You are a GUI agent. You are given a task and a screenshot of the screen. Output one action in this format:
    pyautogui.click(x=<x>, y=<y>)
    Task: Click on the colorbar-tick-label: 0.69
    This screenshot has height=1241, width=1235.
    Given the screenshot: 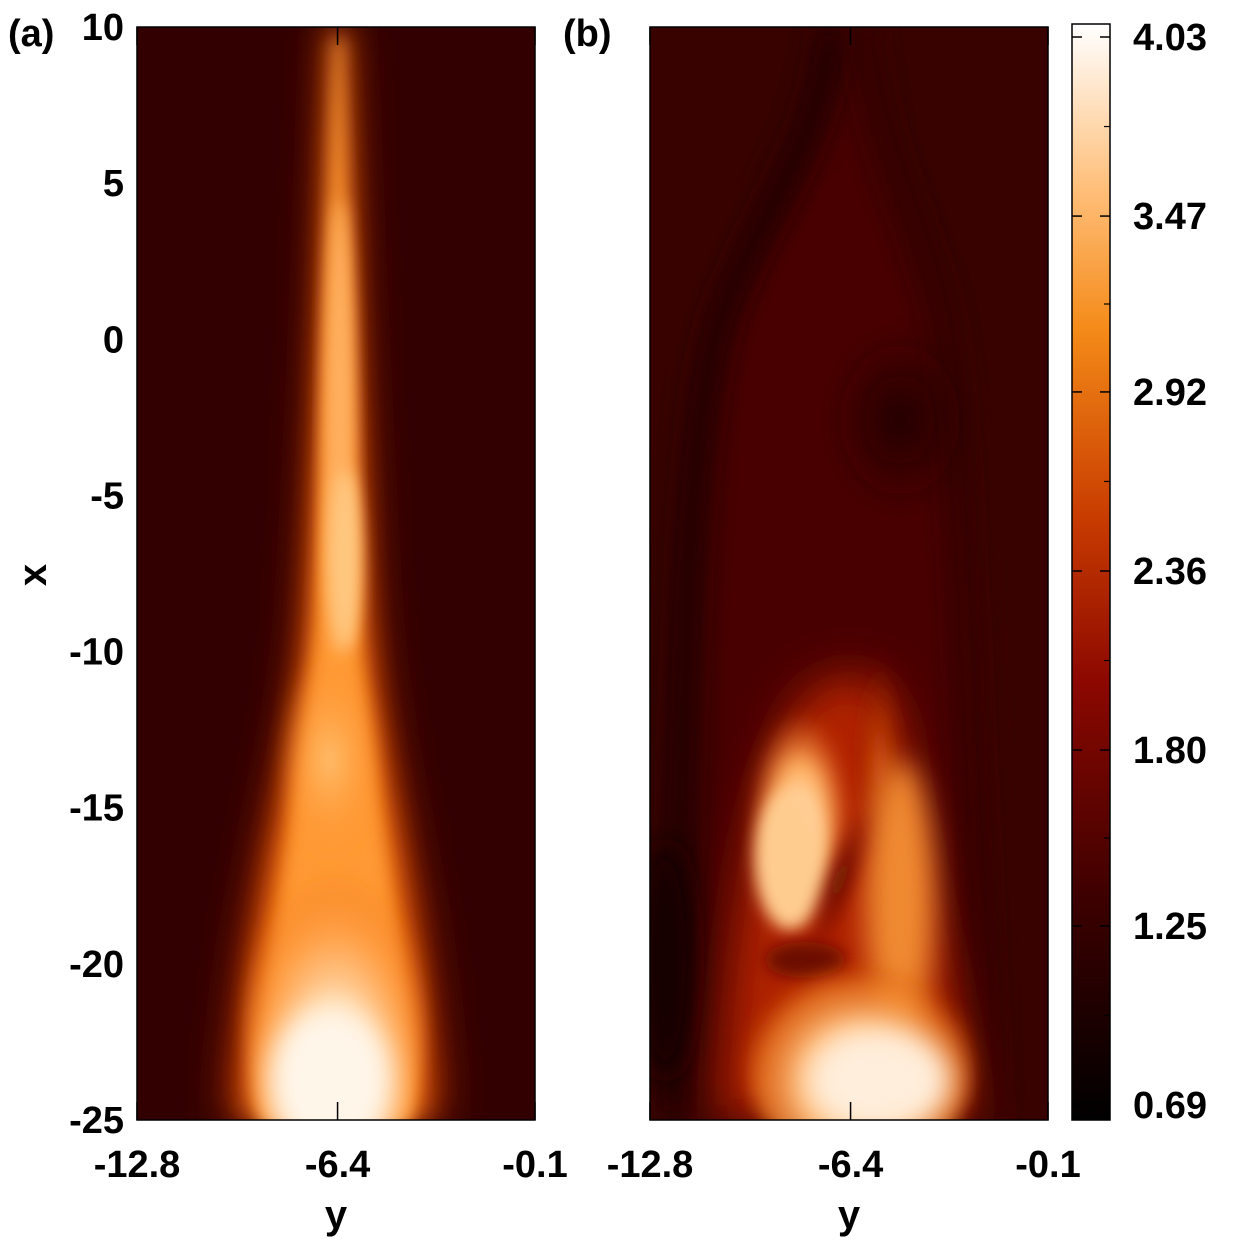 What is the action you would take?
    pyautogui.click(x=1170, y=1106)
    